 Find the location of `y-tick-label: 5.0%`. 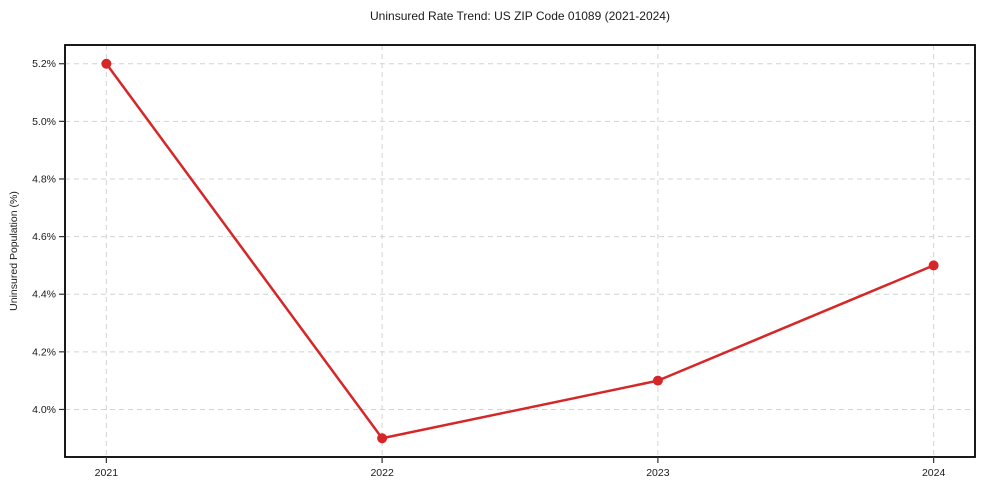

y-tick-label: 5.0% is located at coordinates (44, 122).